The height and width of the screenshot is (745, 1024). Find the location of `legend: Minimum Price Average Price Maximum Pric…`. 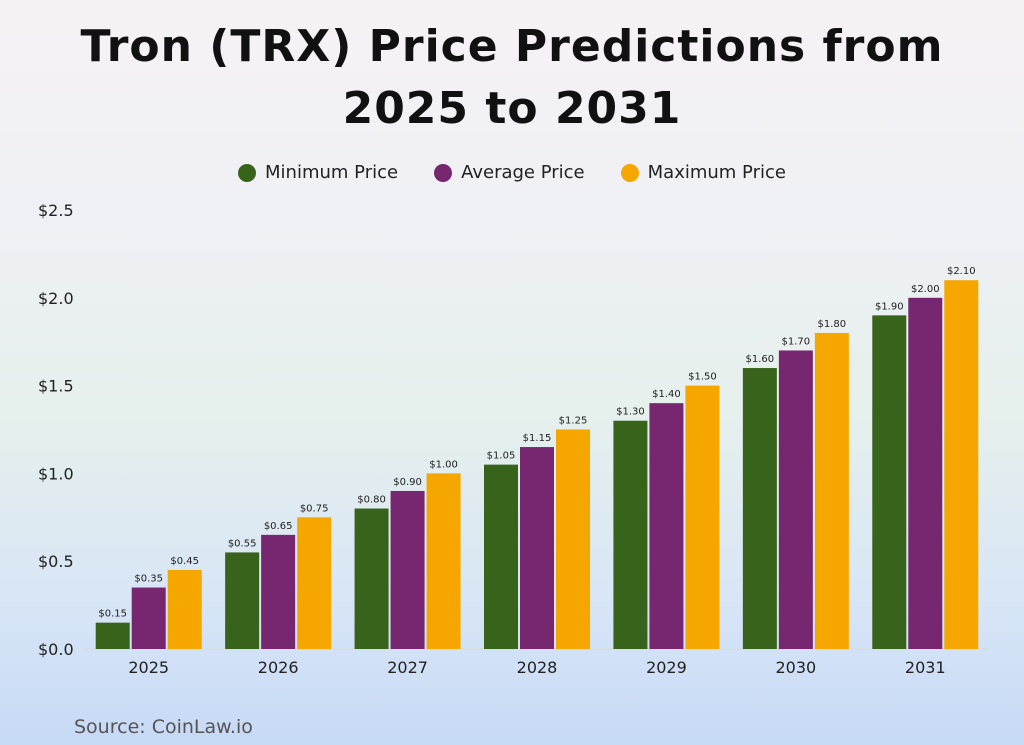

legend: Minimum Price Average Price Maximum Pric… is located at coordinates (512, 172).